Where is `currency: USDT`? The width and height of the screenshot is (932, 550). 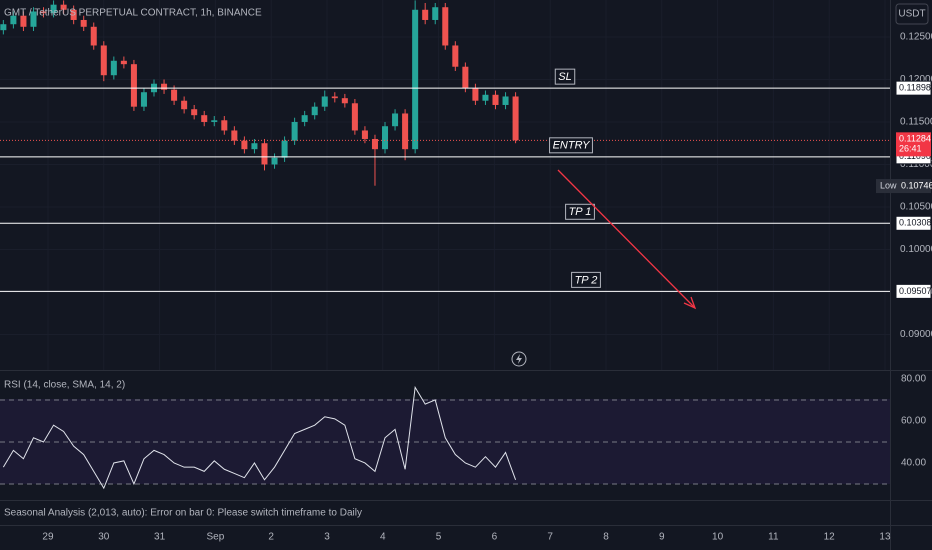 currency: USDT is located at coordinates (911, 14).